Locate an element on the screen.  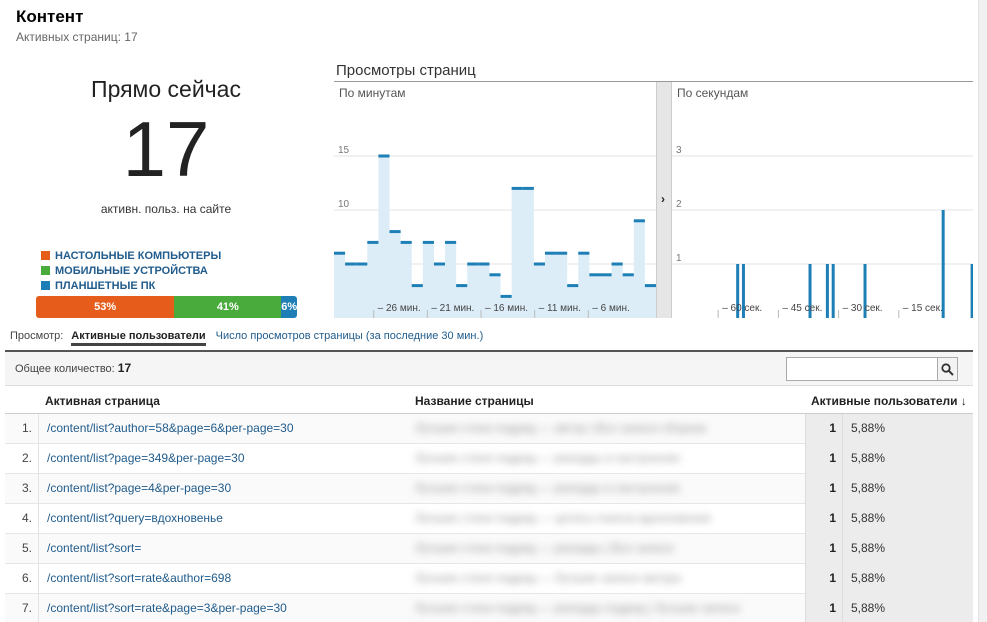
legend-swatch-mobile is located at coordinates (45, 270).